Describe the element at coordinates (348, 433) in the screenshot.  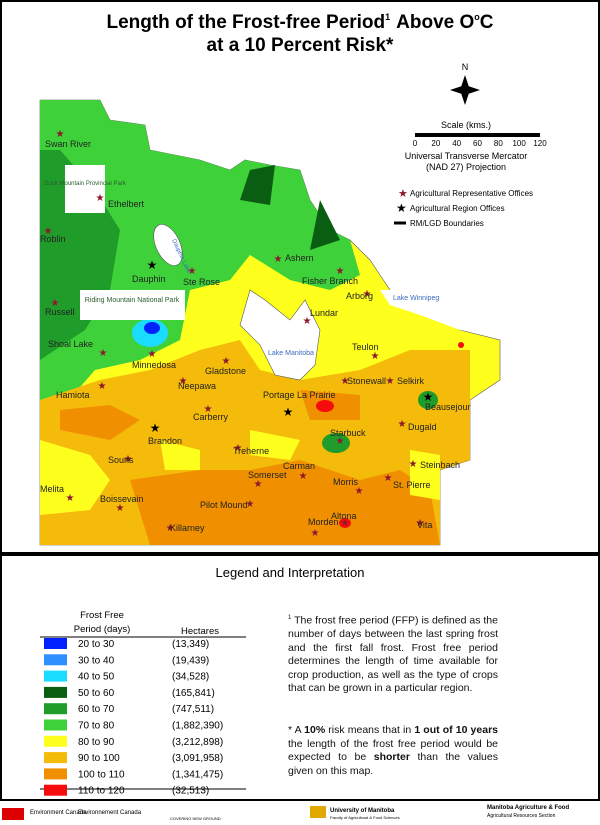
I see `town-label: Starbuck` at that location.